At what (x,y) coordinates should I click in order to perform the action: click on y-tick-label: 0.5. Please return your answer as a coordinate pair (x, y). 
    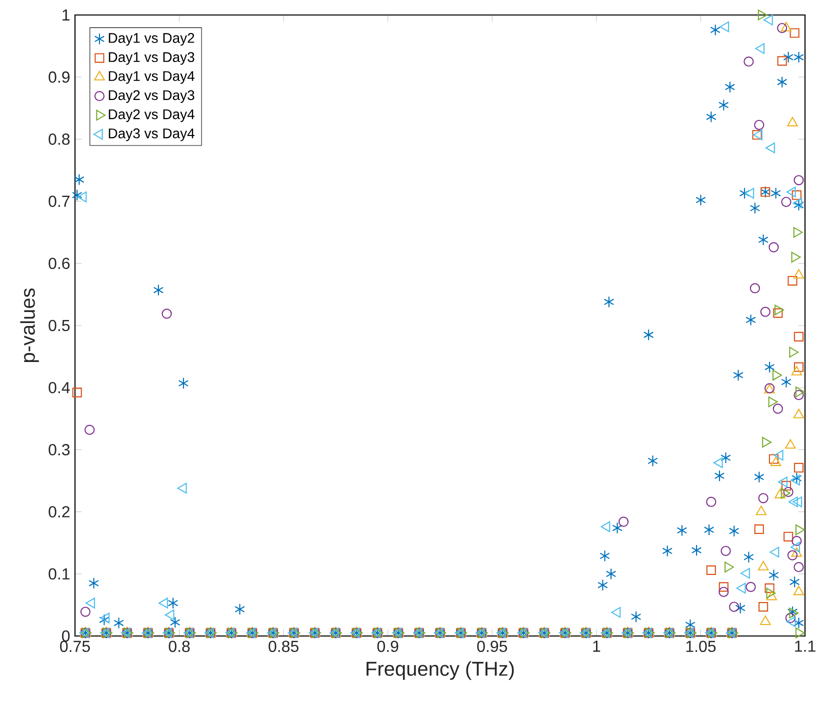
    Looking at the image, I should click on (59, 326).